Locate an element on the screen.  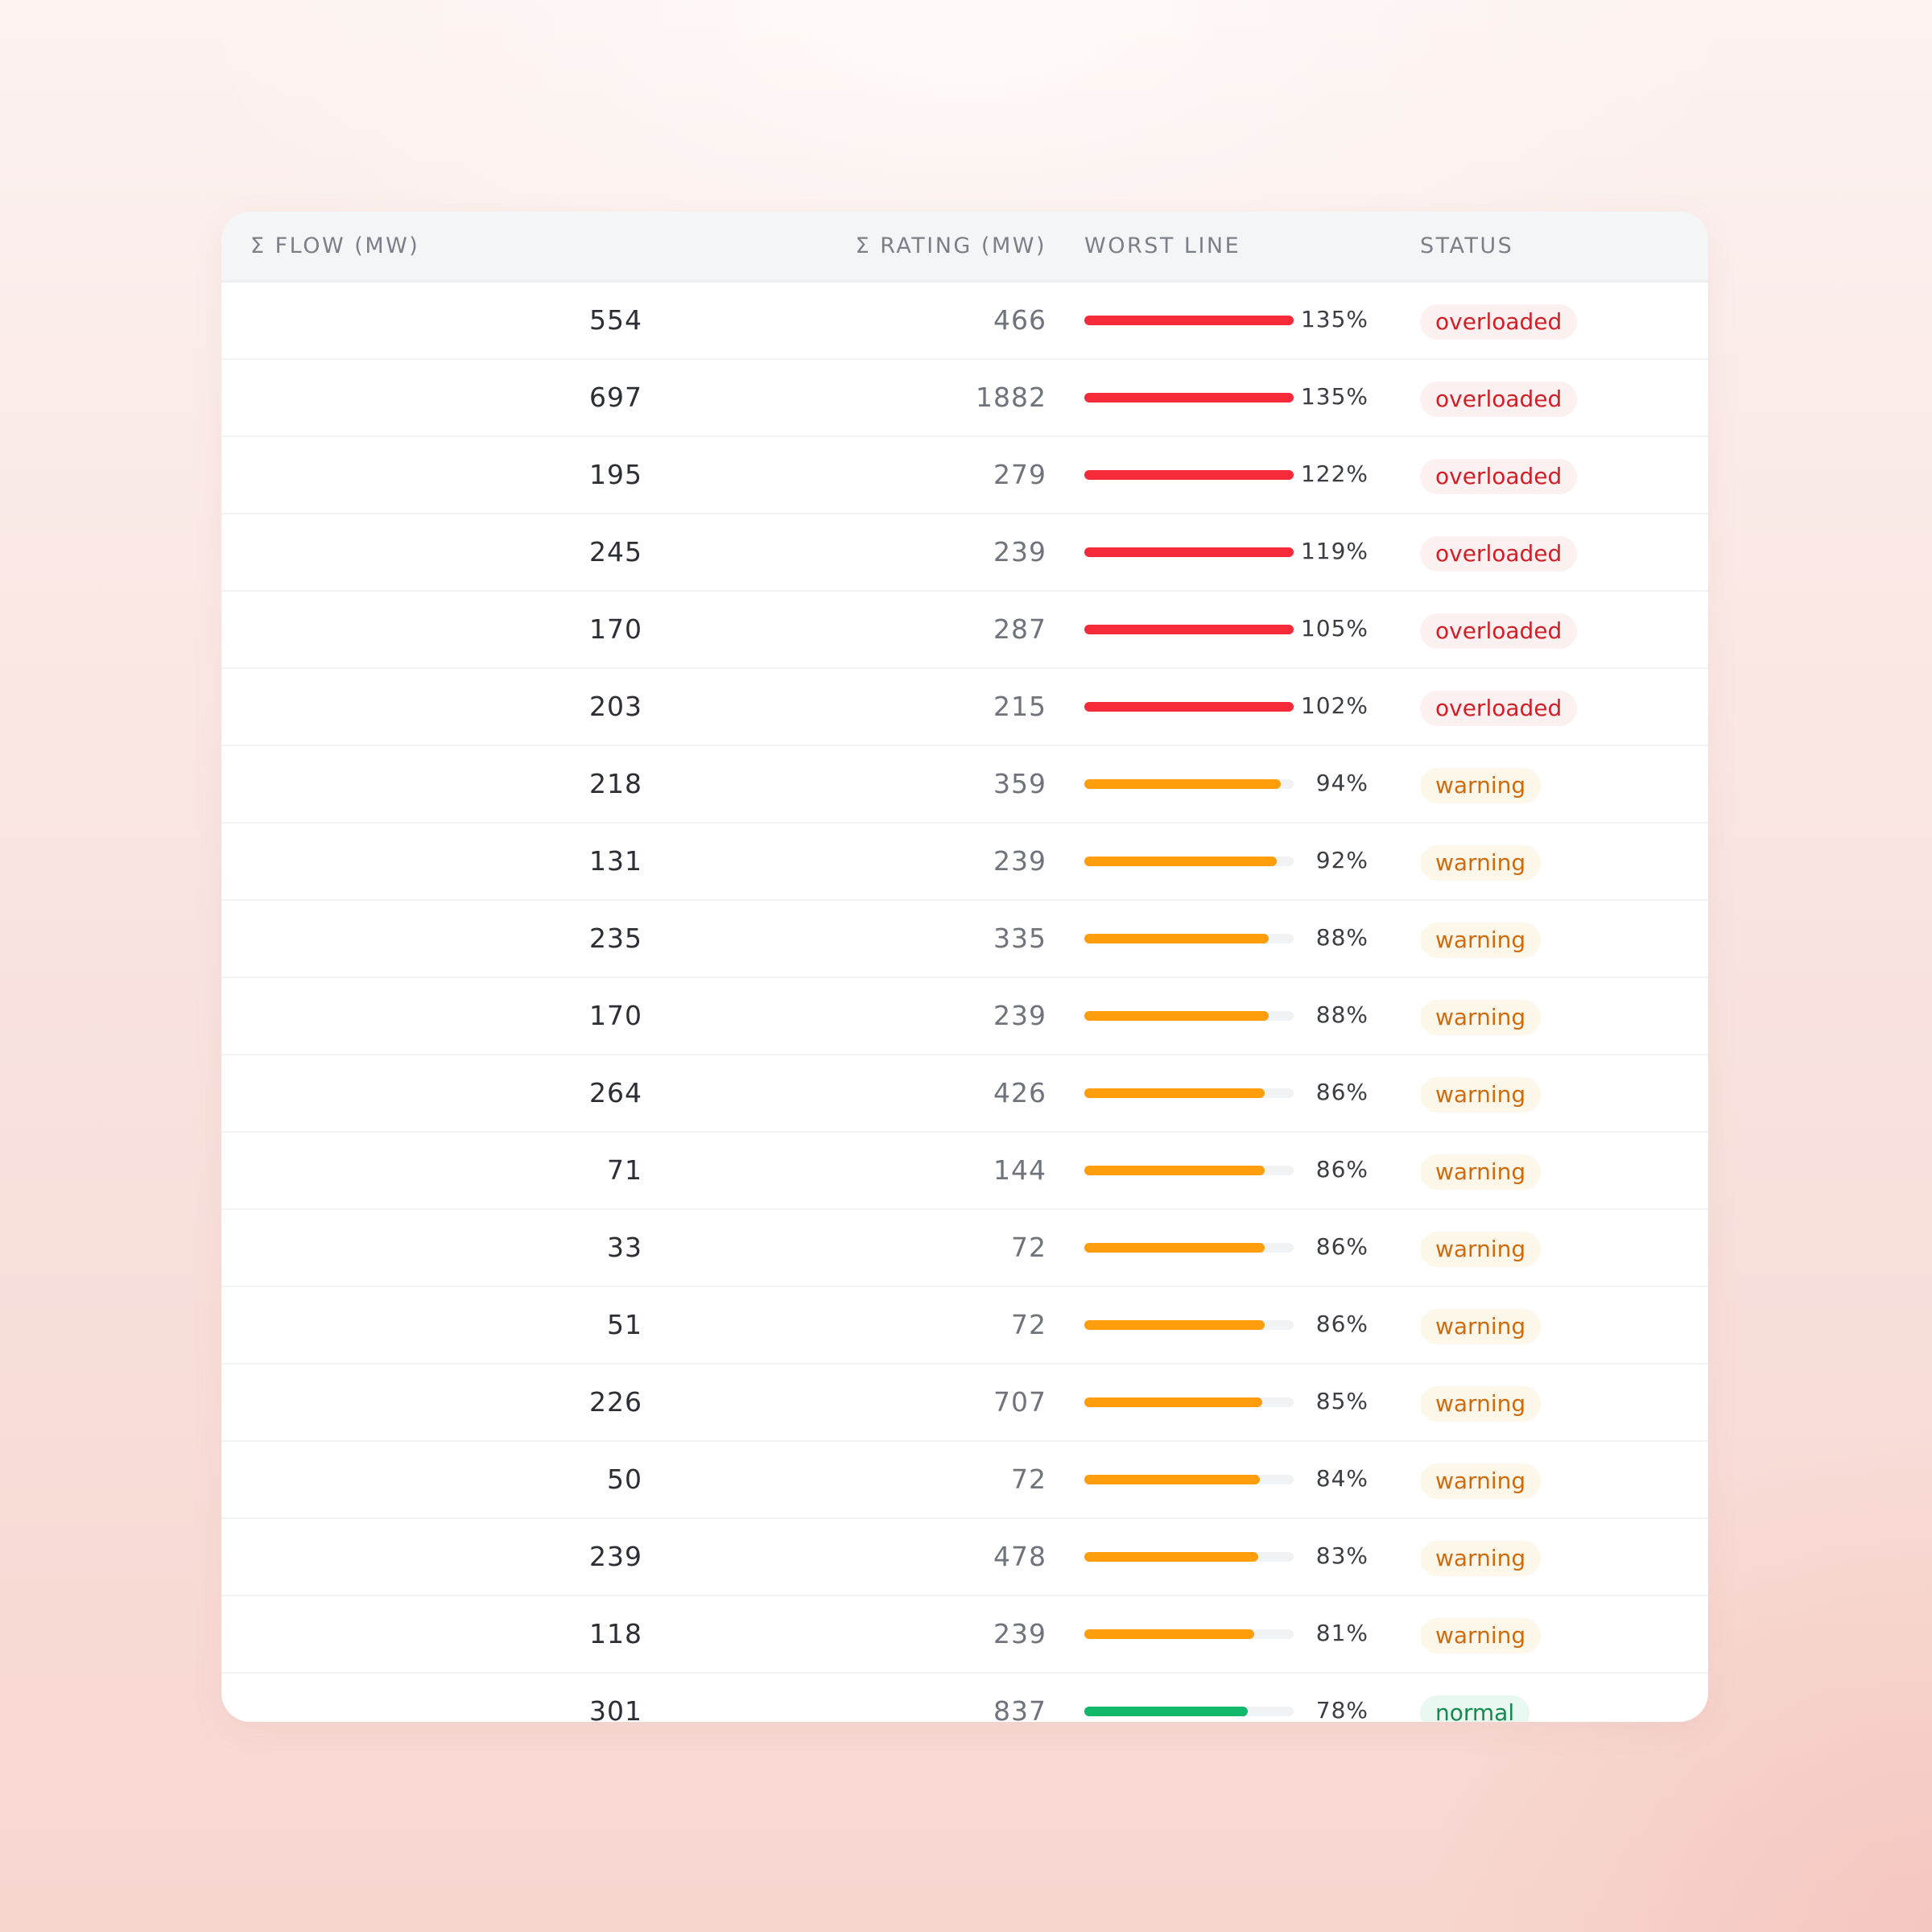
table-row: 226 707 85% warning is located at coordinates (965, 1403).